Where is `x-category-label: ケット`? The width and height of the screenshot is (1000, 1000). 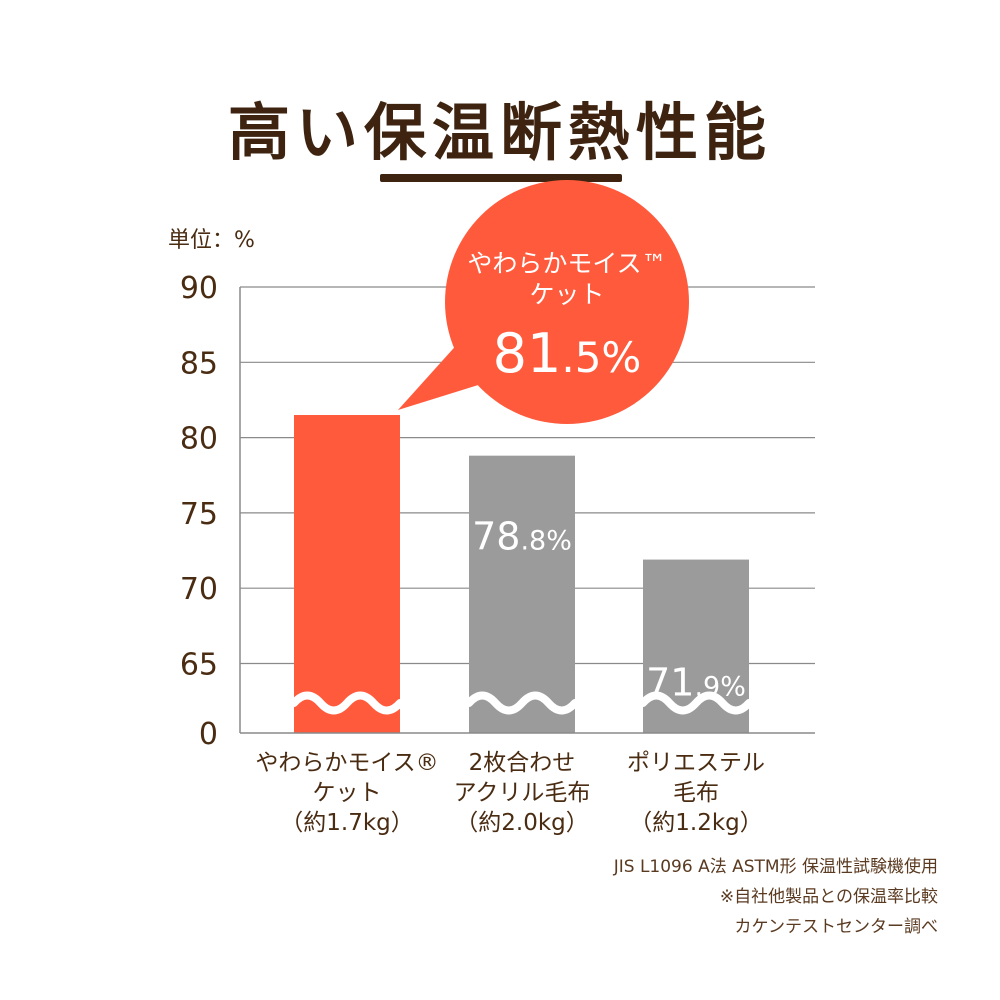 x-category-label: ケット is located at coordinates (347, 793).